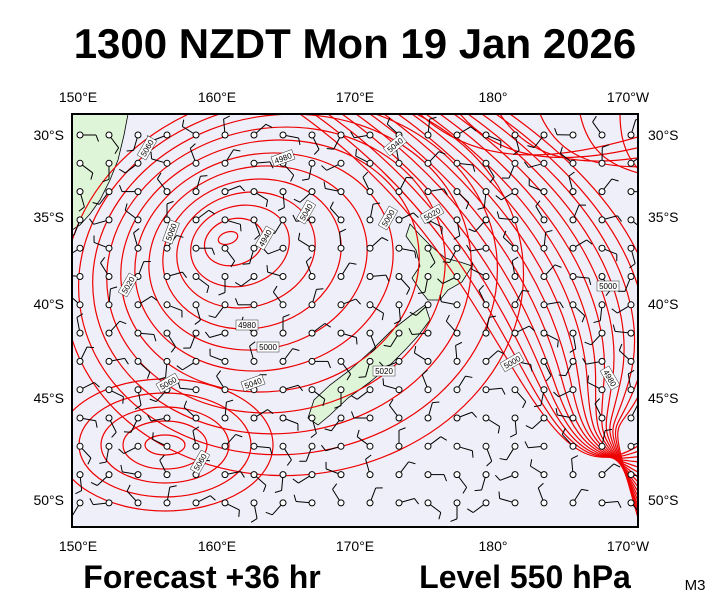  Describe the element at coordinates (384, 371) in the screenshot. I see `contour-label-text: 5020` at that location.